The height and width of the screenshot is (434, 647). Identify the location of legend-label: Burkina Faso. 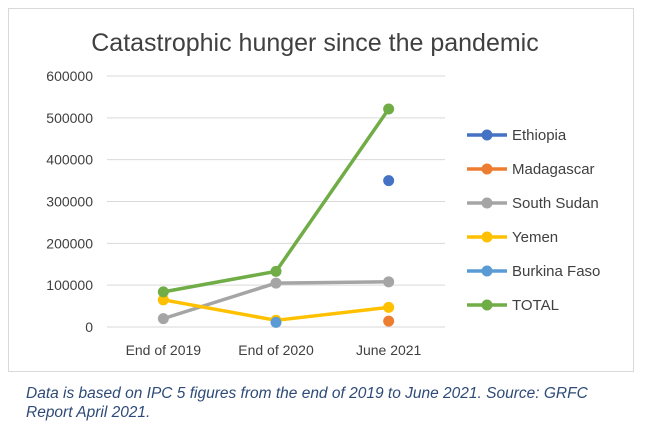
(556, 271).